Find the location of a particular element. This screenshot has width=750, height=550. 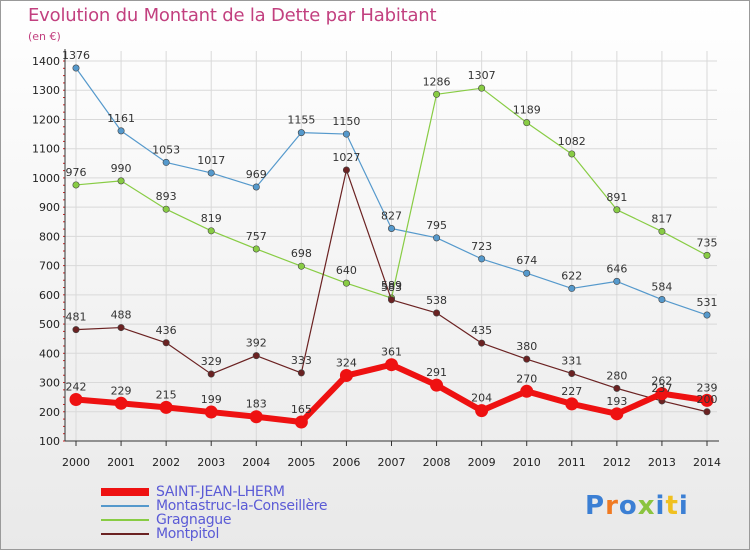

data-label: 199 is located at coordinates (211, 399).